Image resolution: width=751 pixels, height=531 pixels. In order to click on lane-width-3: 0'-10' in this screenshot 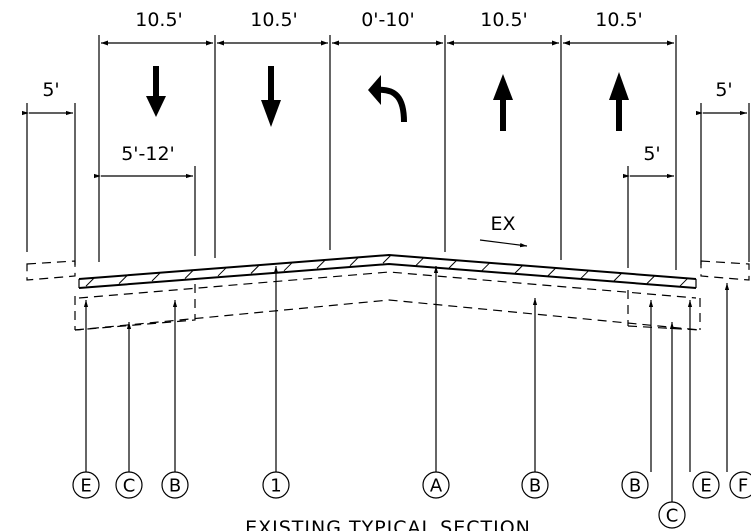, I will do `click(388, 20)`.